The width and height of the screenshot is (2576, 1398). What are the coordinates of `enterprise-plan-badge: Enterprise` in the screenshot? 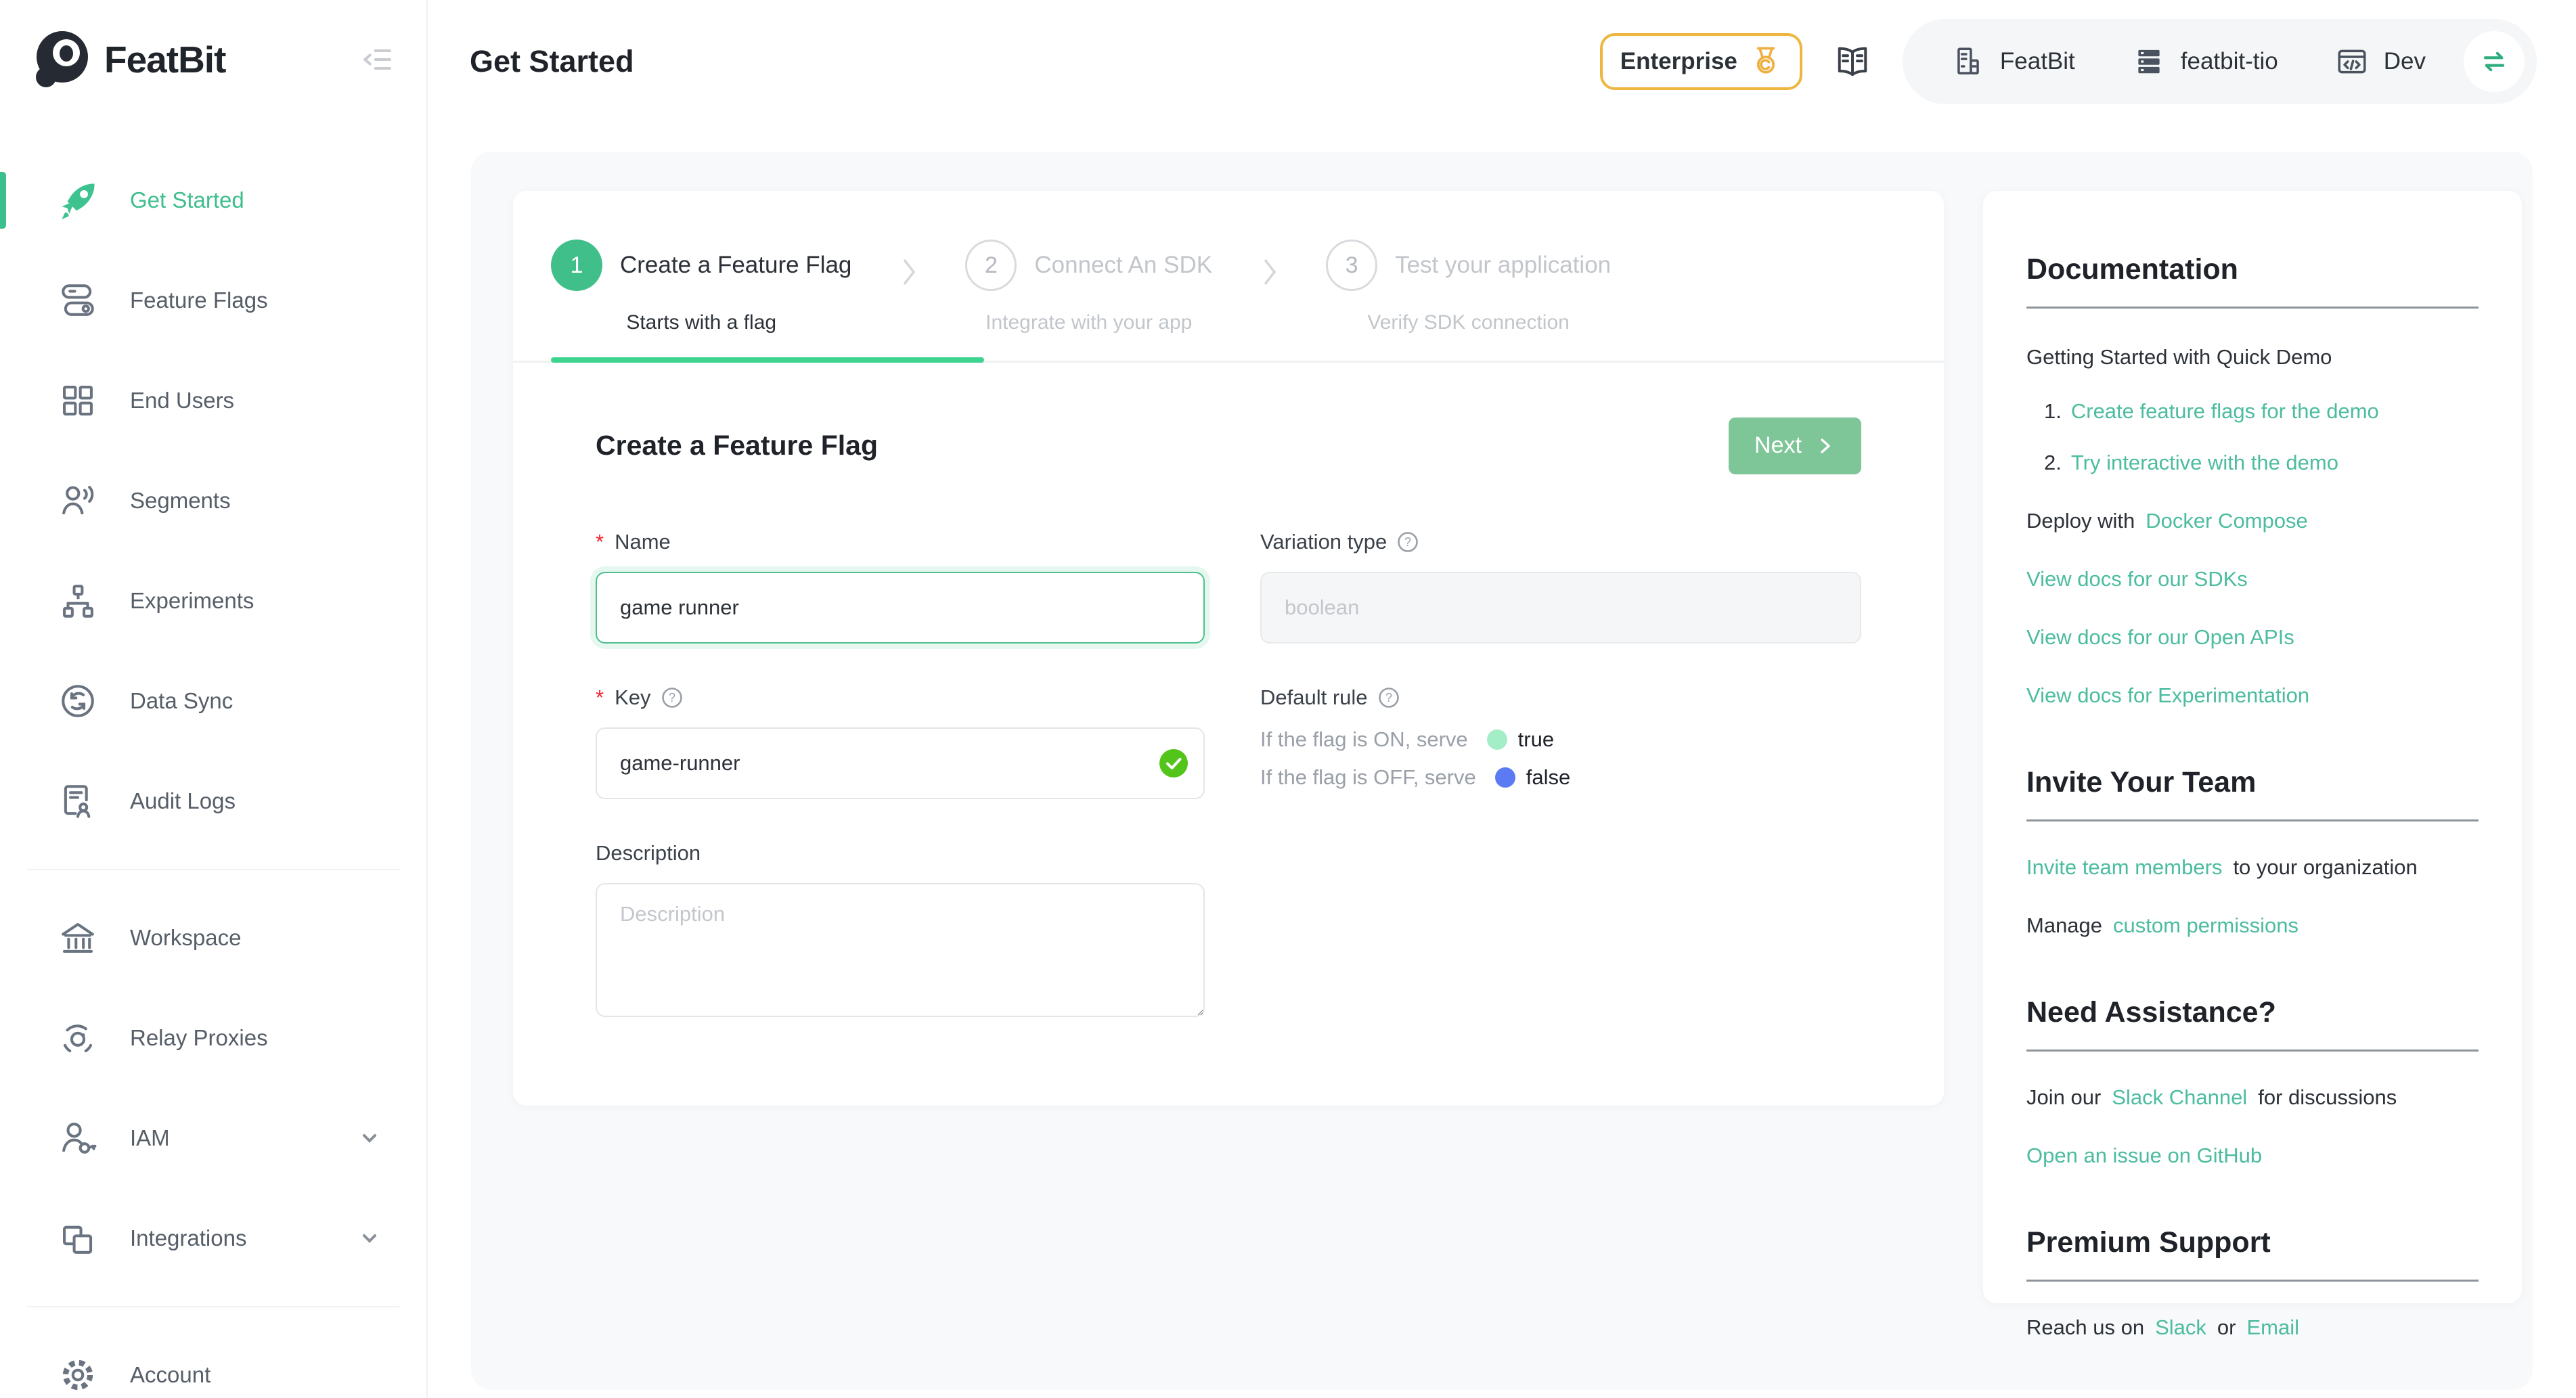 It's located at (1700, 62).